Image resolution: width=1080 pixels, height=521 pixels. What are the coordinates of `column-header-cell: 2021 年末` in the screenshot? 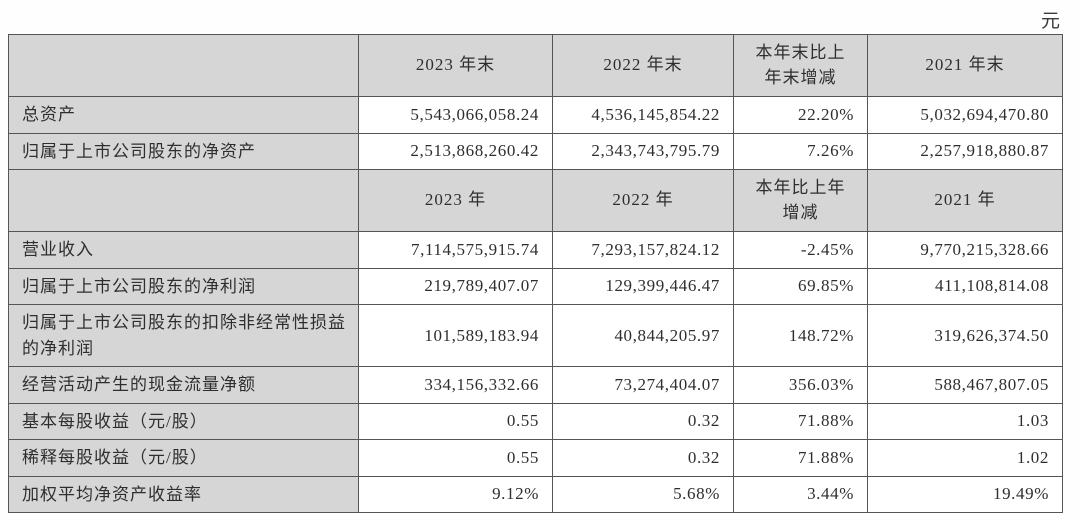 It's located at (965, 65).